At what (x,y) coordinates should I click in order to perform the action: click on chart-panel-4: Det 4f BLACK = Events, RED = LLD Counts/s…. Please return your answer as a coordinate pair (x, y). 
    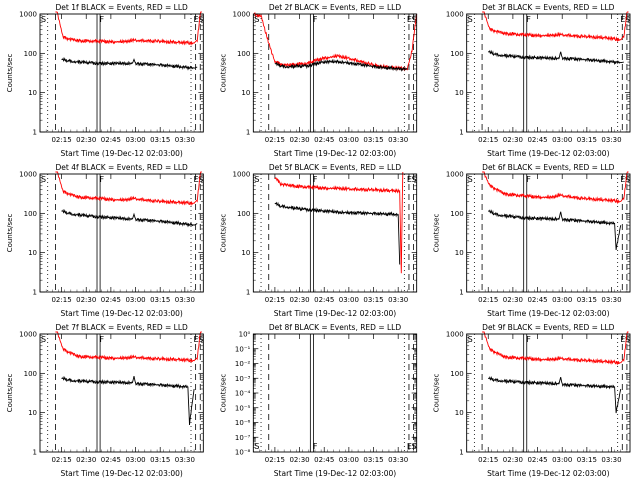
    Looking at the image, I should click on (105, 240).